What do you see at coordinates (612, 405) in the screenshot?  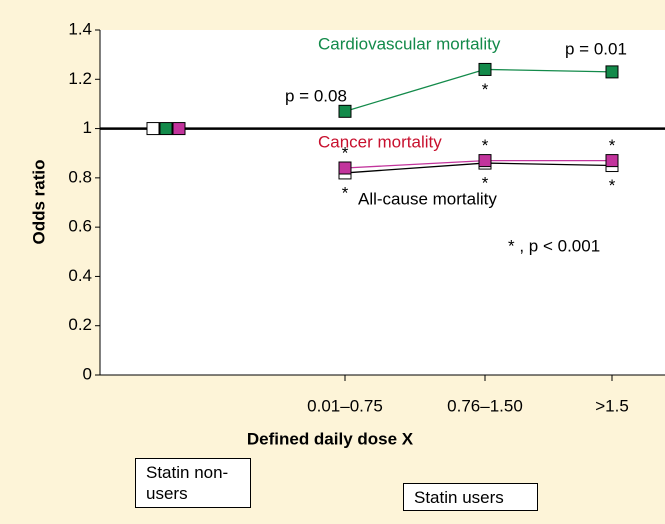 I see `x-tick-label: >1.5` at bounding box center [612, 405].